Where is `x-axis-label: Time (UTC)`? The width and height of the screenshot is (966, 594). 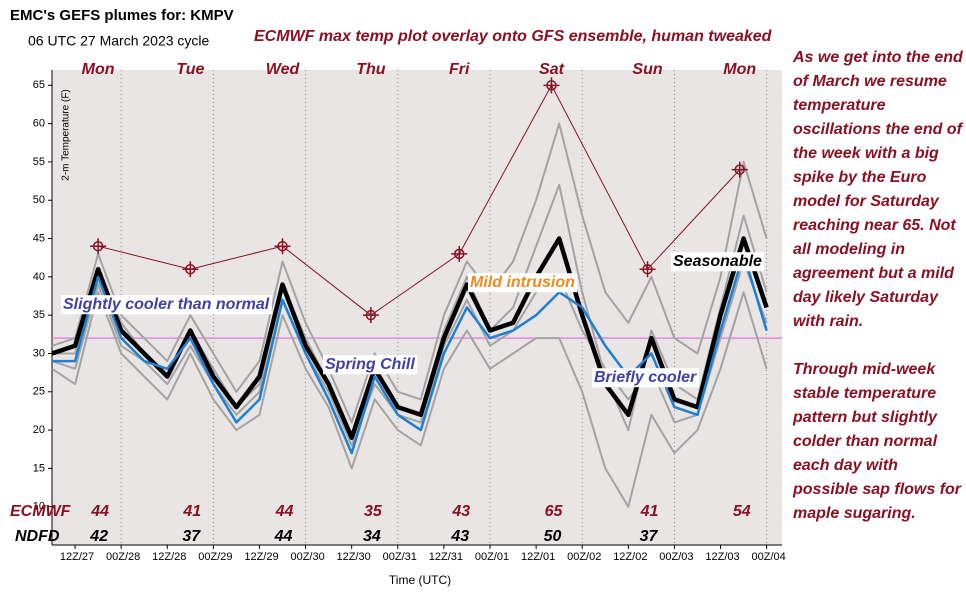 x-axis-label: Time (UTC) is located at coordinates (420, 580).